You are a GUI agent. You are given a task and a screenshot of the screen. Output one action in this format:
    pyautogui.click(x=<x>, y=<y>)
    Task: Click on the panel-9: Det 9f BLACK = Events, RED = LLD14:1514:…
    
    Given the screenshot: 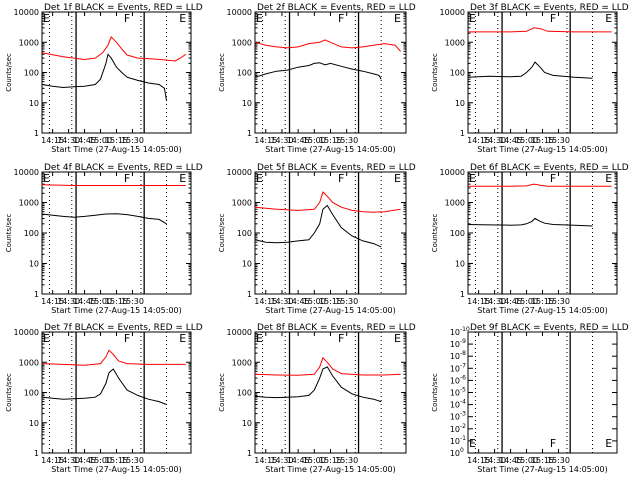 What is the action you would take?
    pyautogui.click(x=530, y=398)
    